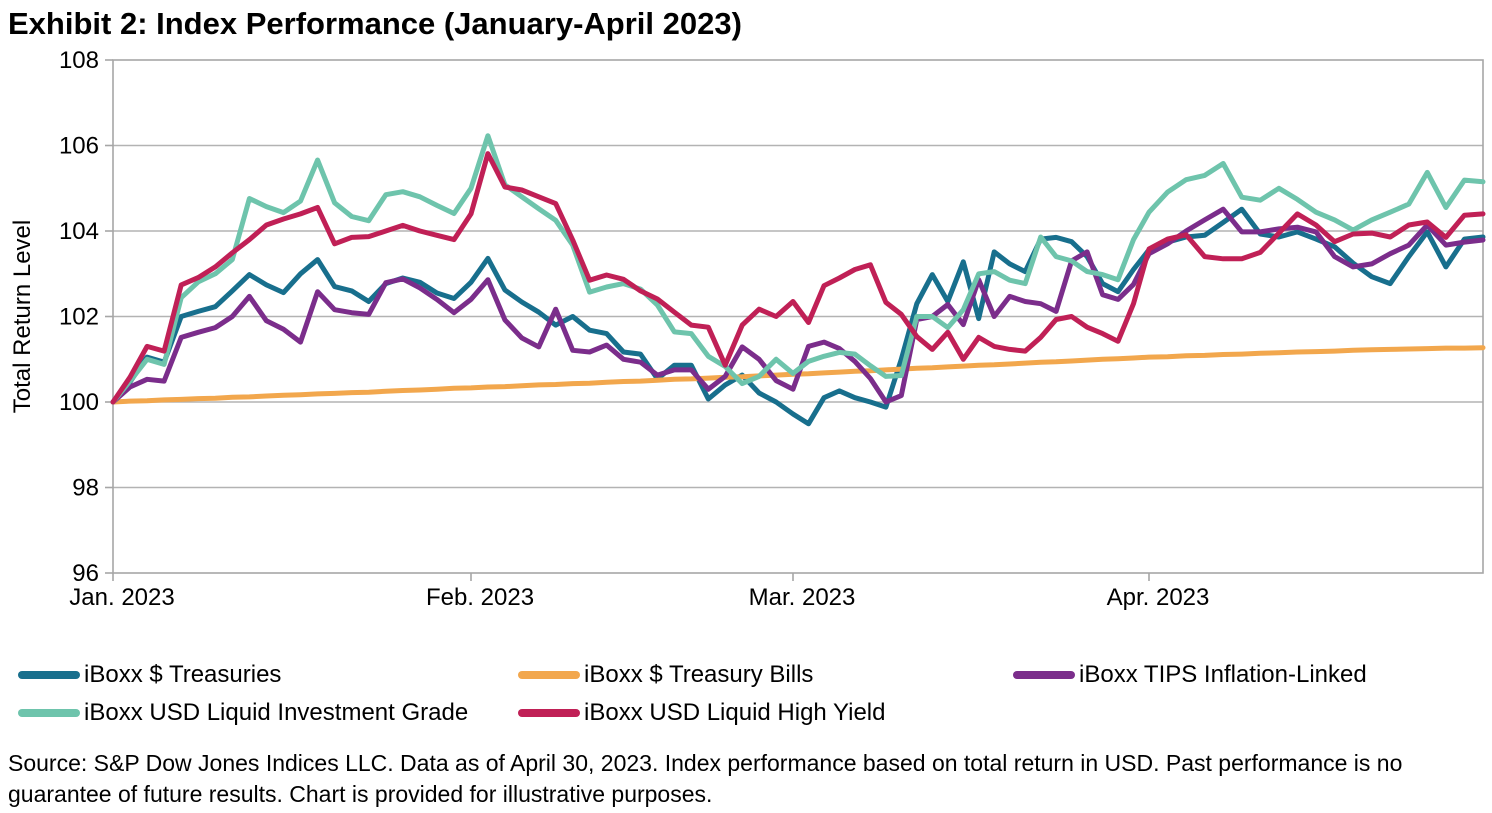 Image resolution: width=1492 pixels, height=813 pixels. What do you see at coordinates (699, 674) in the screenshot?
I see `legend-label-1: iBoxx $ Treasury Bills` at bounding box center [699, 674].